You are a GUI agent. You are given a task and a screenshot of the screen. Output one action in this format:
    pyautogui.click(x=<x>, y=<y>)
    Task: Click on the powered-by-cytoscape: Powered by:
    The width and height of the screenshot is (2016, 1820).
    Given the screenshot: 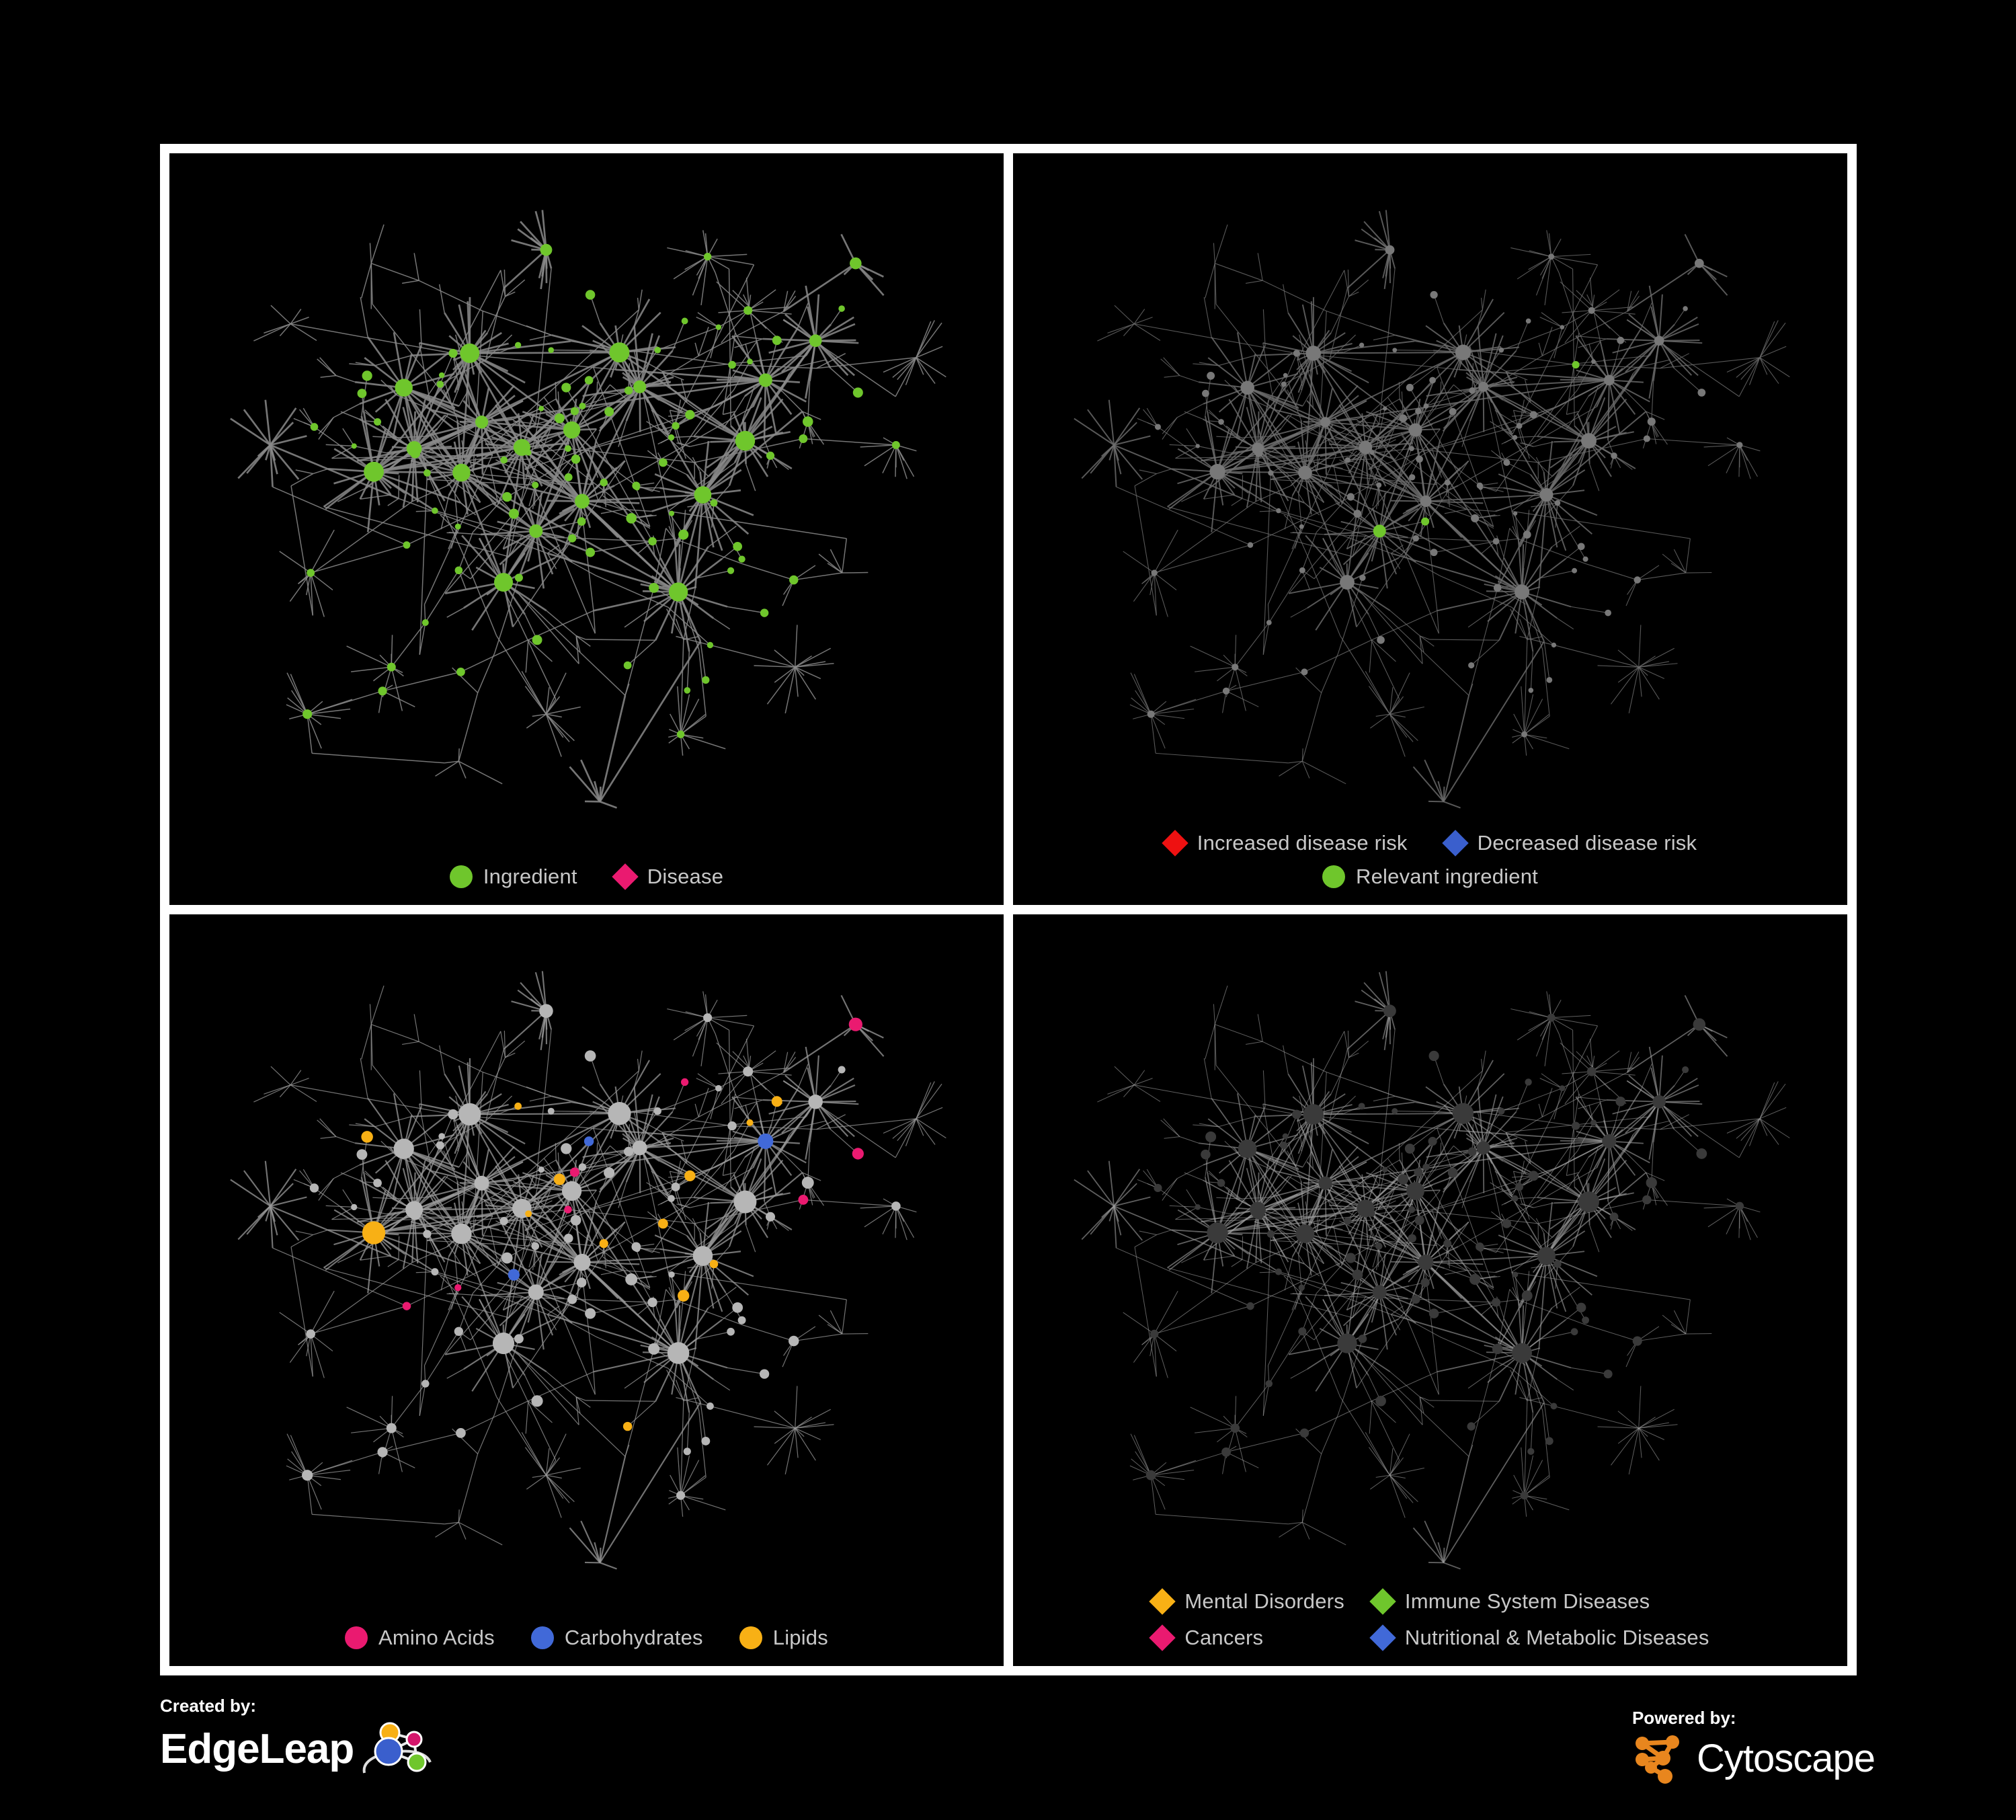 What is the action you would take?
    pyautogui.click(x=1753, y=1746)
    